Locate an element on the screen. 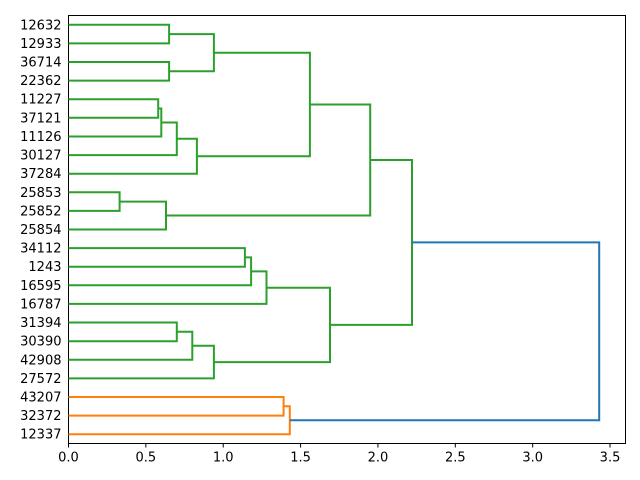  leaf-label: 12337 is located at coordinates (40, 435).